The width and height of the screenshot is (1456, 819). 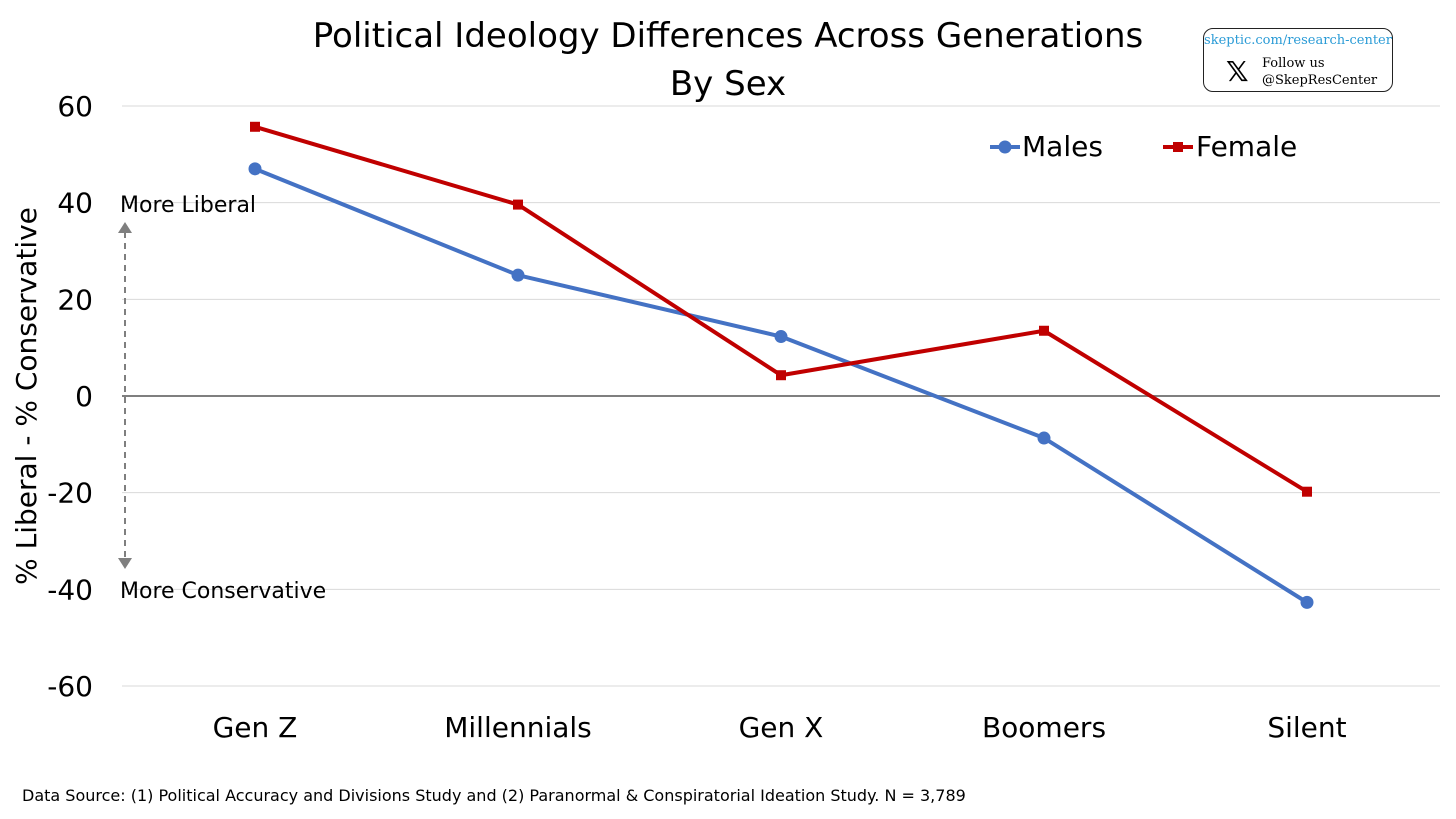 I want to click on legend: Males Female, so click(x=1143, y=146).